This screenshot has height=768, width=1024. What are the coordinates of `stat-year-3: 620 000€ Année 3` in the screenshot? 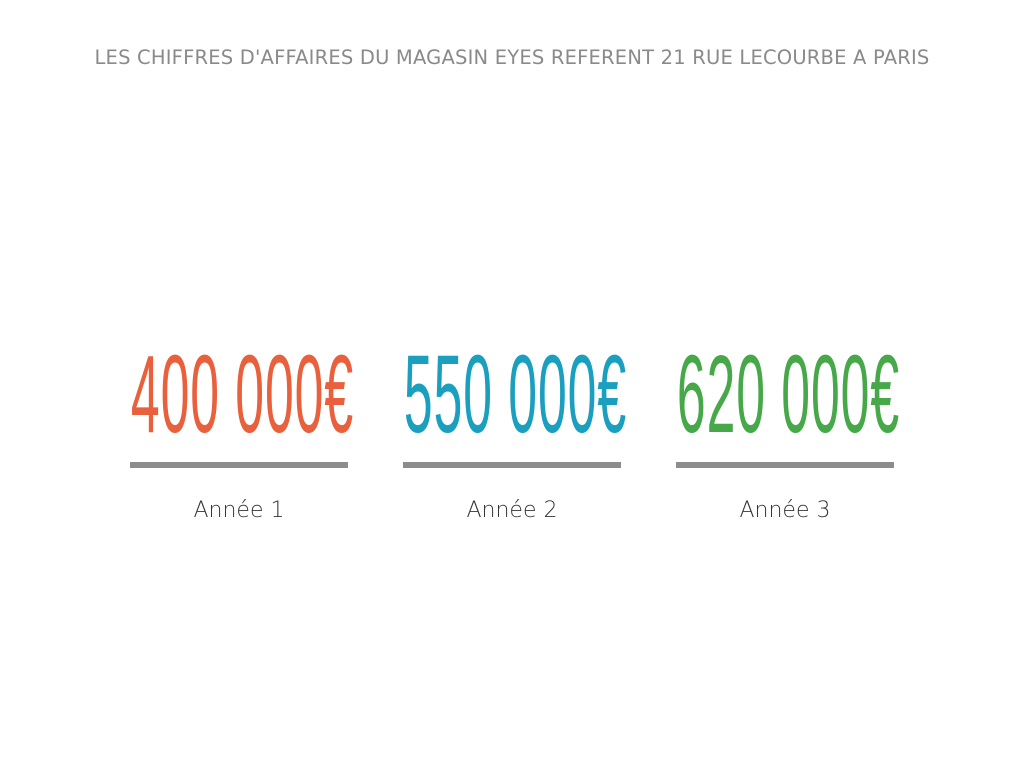 It's located at (788, 436).